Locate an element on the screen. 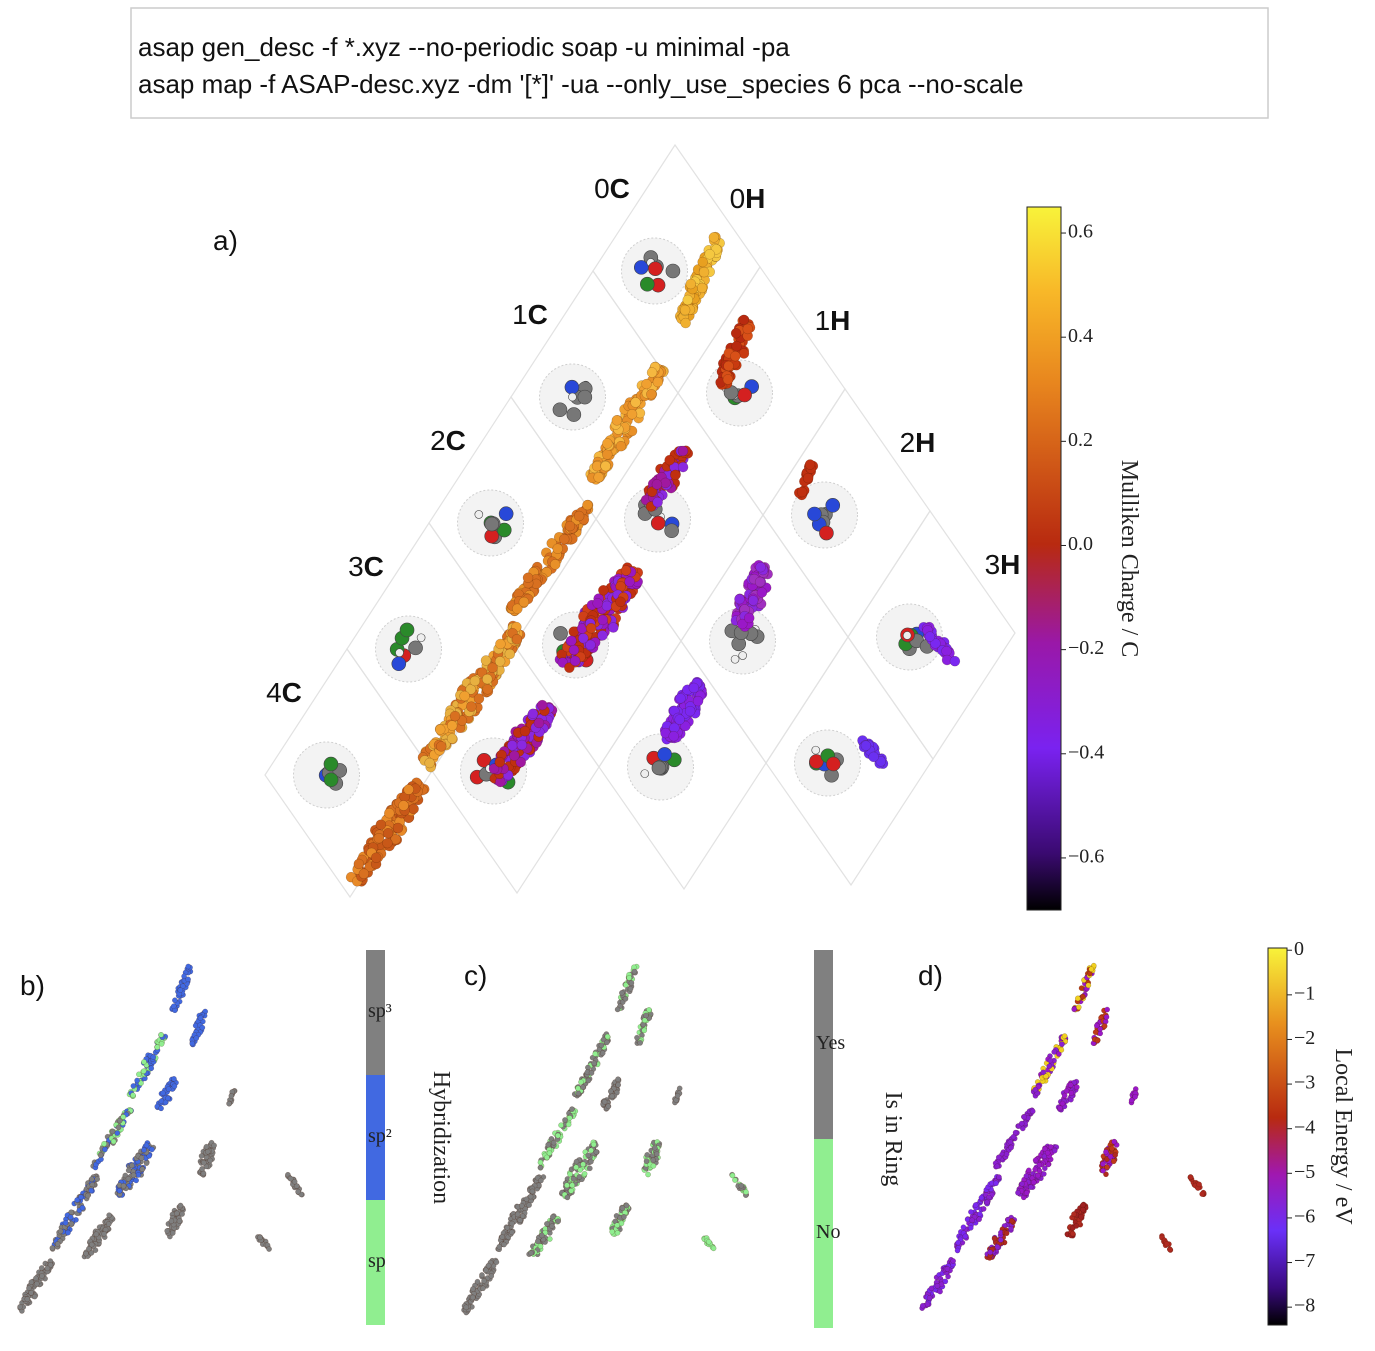 Image resolution: width=1375 pixels, height=1351 pixels. panel-label: a) is located at coordinates (225, 240).